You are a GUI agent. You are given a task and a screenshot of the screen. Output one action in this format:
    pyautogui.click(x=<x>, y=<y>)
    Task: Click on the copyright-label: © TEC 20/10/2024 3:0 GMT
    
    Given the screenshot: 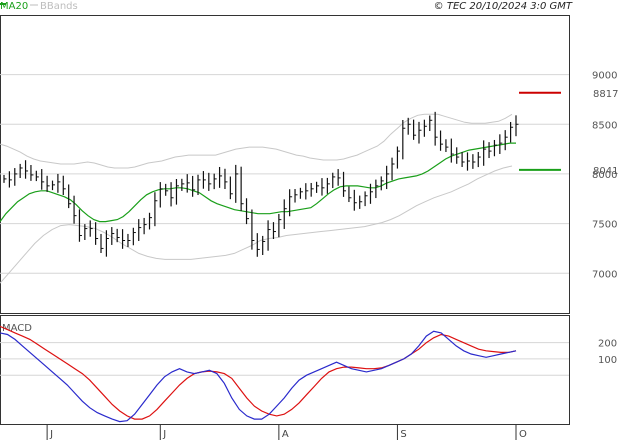 What is the action you would take?
    pyautogui.click(x=503, y=6)
    